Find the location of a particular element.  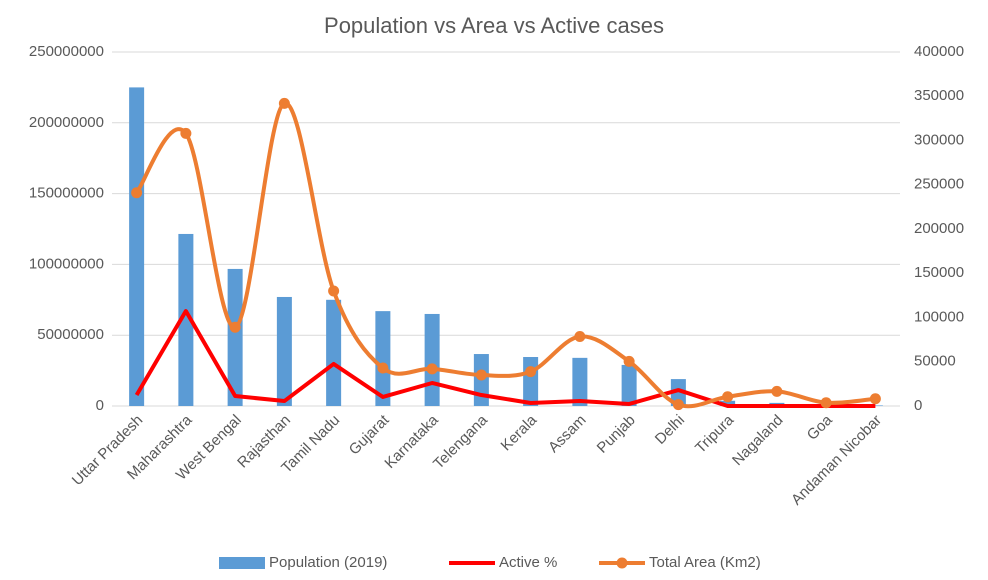

legend-marker is located at coordinates (622, 563).